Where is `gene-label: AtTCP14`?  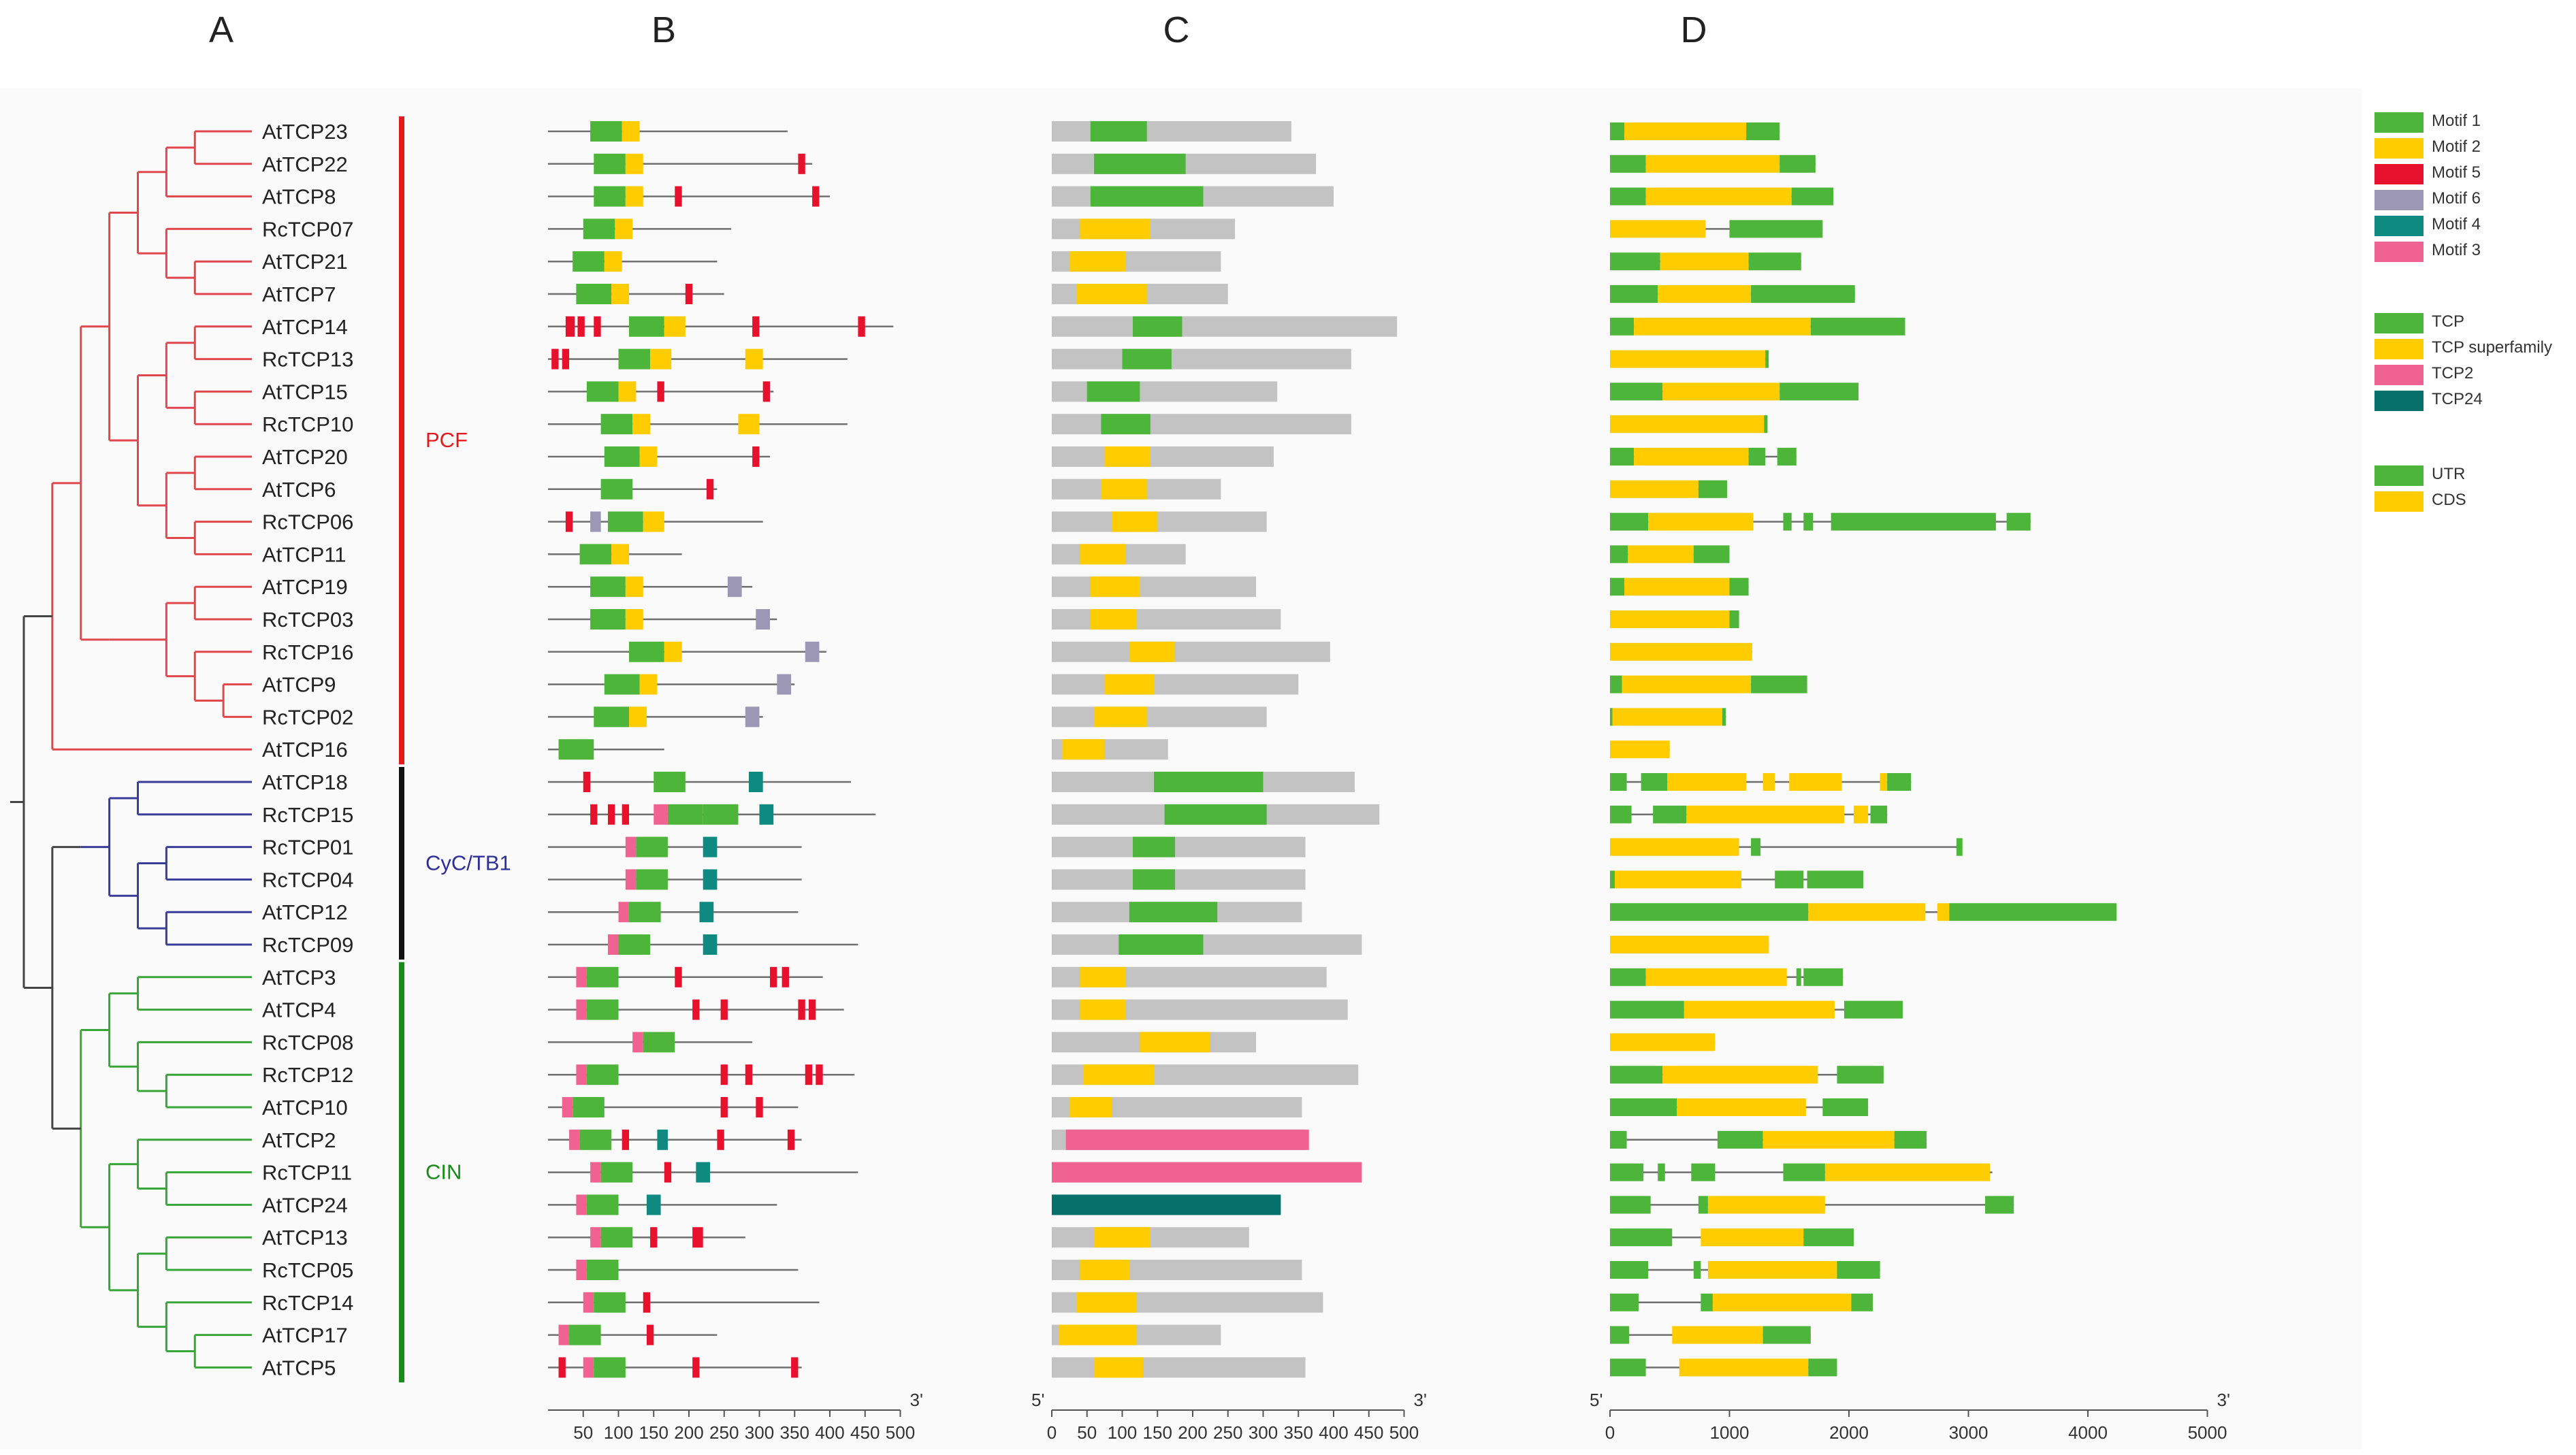
gene-label: AtTCP14 is located at coordinates (305, 327).